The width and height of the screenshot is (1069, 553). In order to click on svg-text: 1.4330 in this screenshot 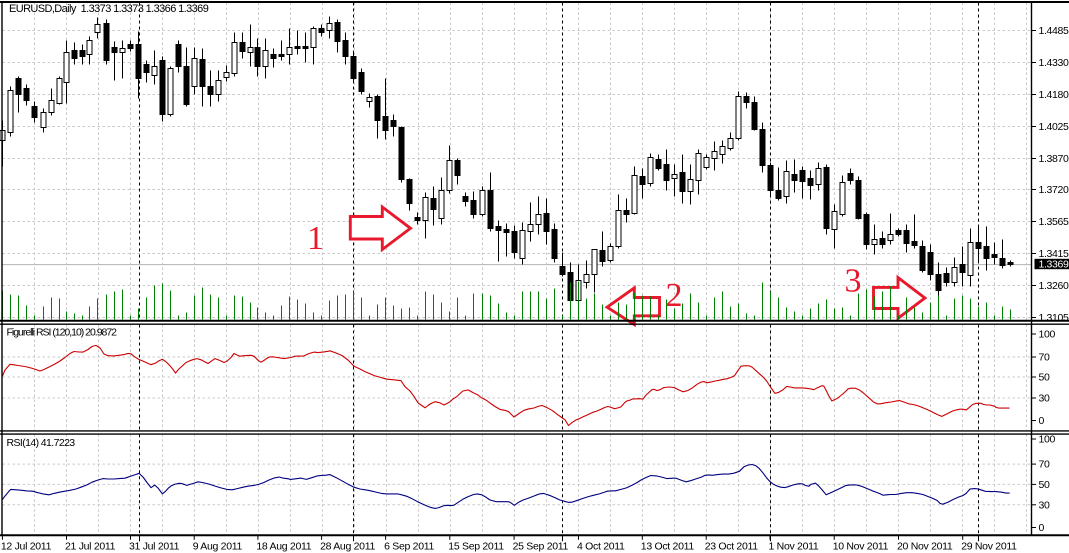, I will do `click(1054, 63)`.